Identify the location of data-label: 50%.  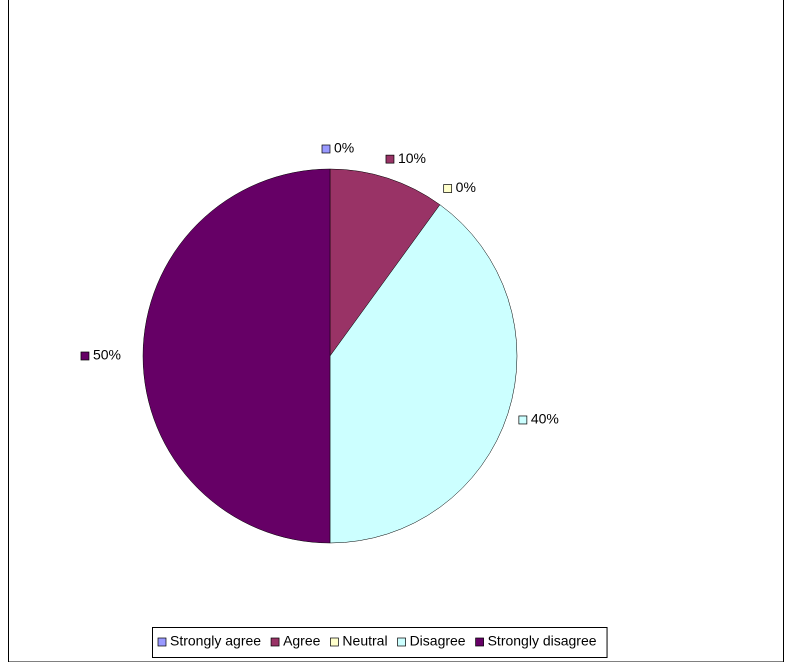
(107, 355).